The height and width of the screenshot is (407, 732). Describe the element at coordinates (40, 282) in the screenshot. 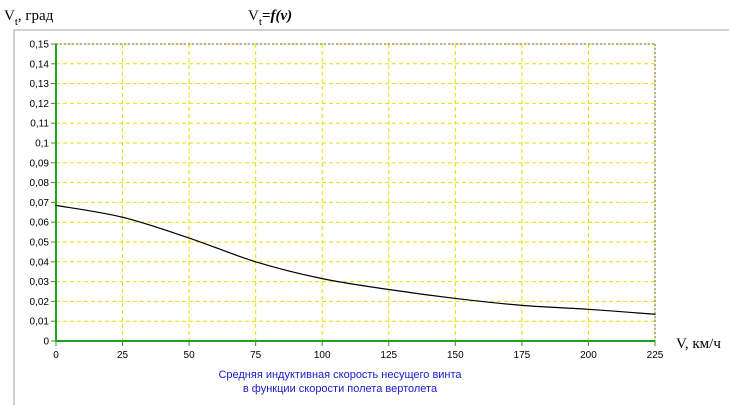

I see `y-tick-label: 0,03` at that location.